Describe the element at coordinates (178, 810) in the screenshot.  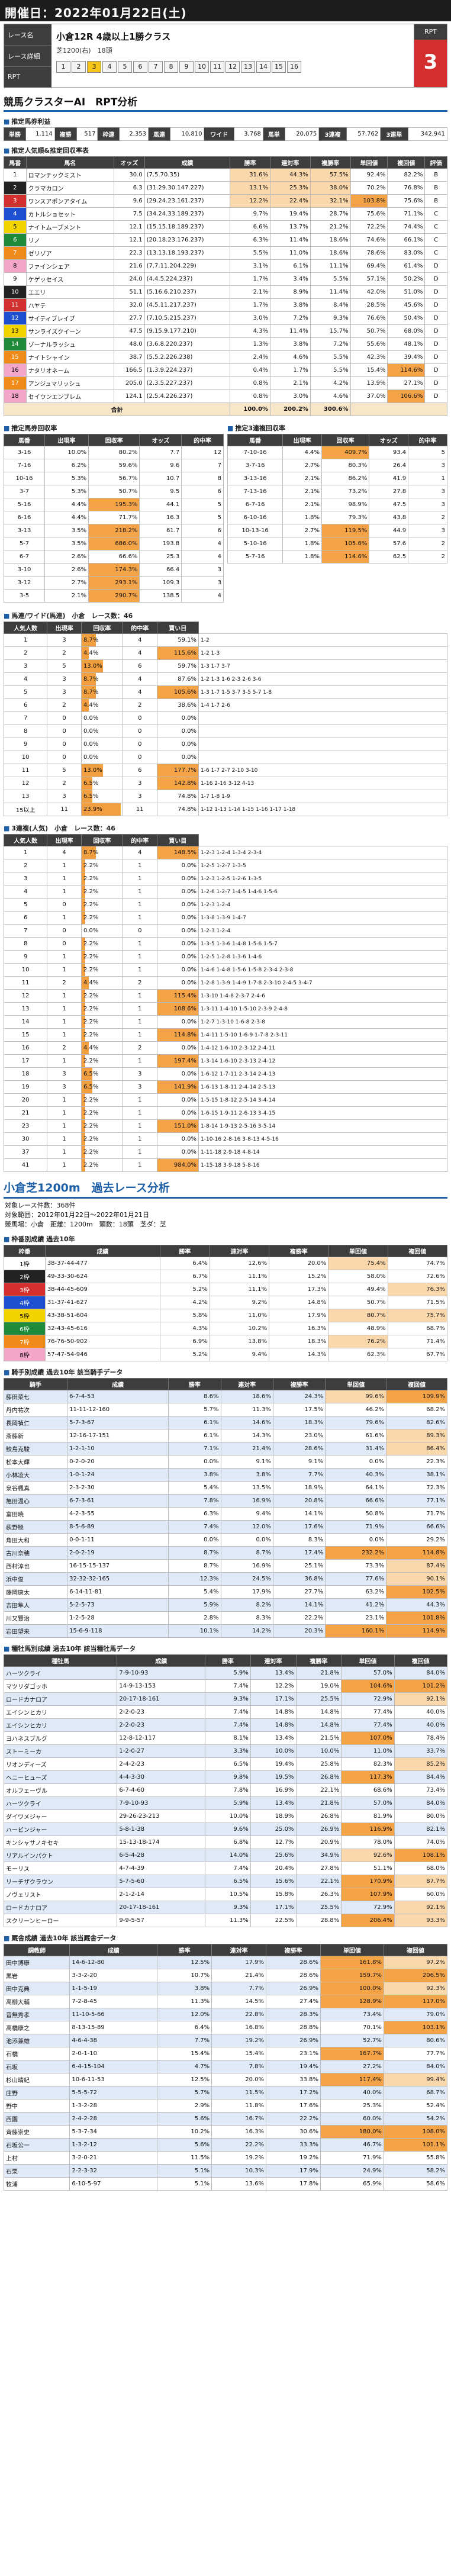
I see `odds-return: 74.8%` at that location.